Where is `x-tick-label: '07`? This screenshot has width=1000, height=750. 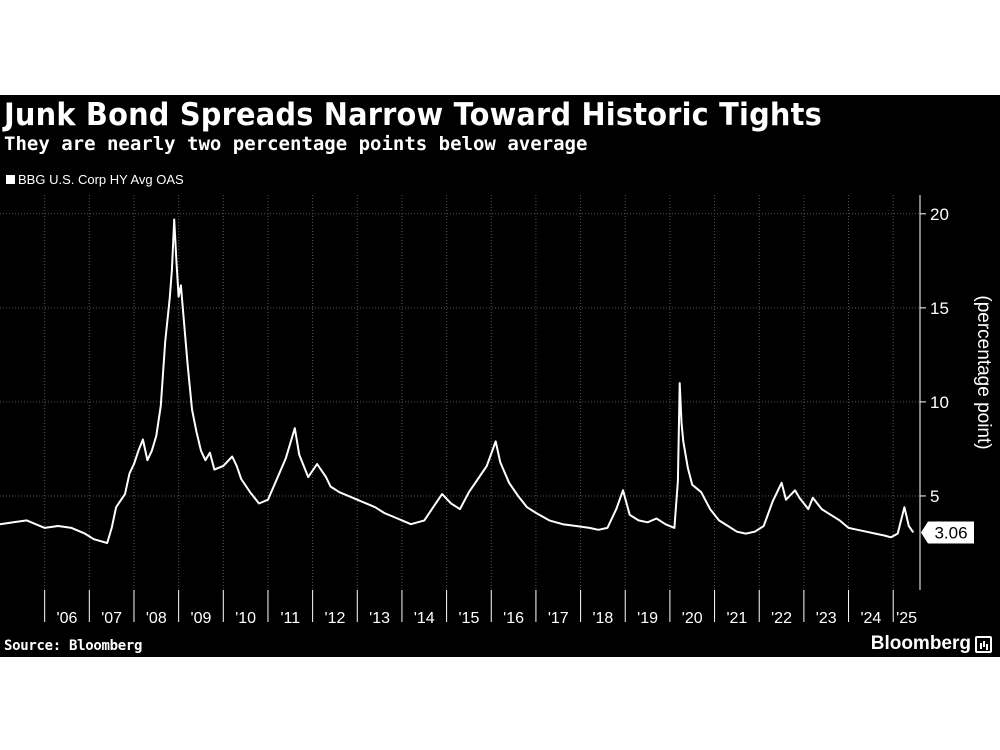
x-tick-label: '07 is located at coordinates (111, 618).